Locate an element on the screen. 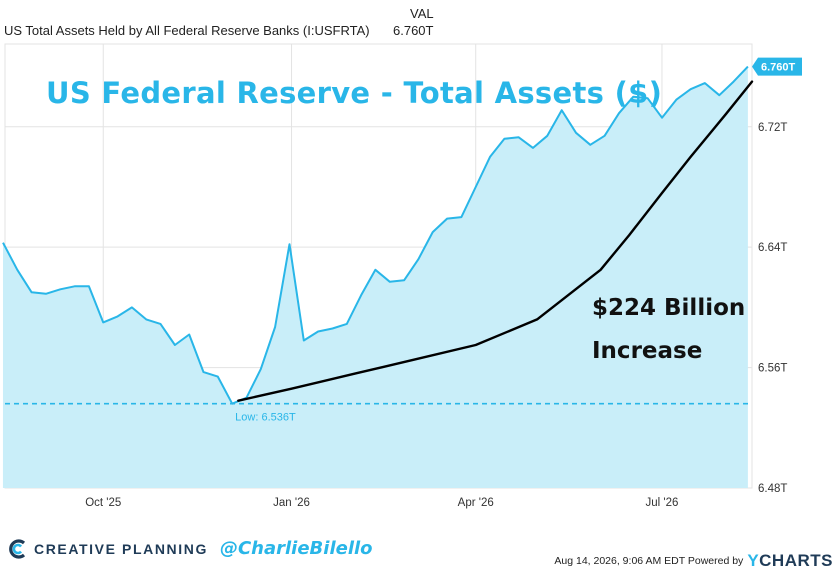  x-tick-label: Oct '25 is located at coordinates (103, 503).